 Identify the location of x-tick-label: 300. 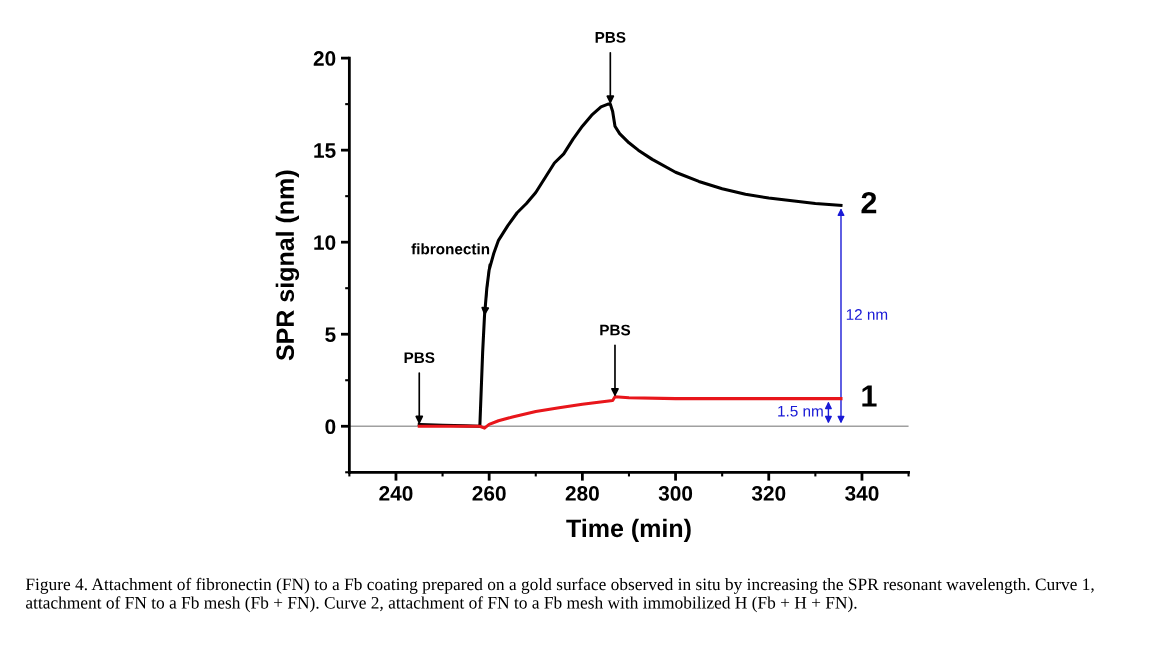
(675, 493).